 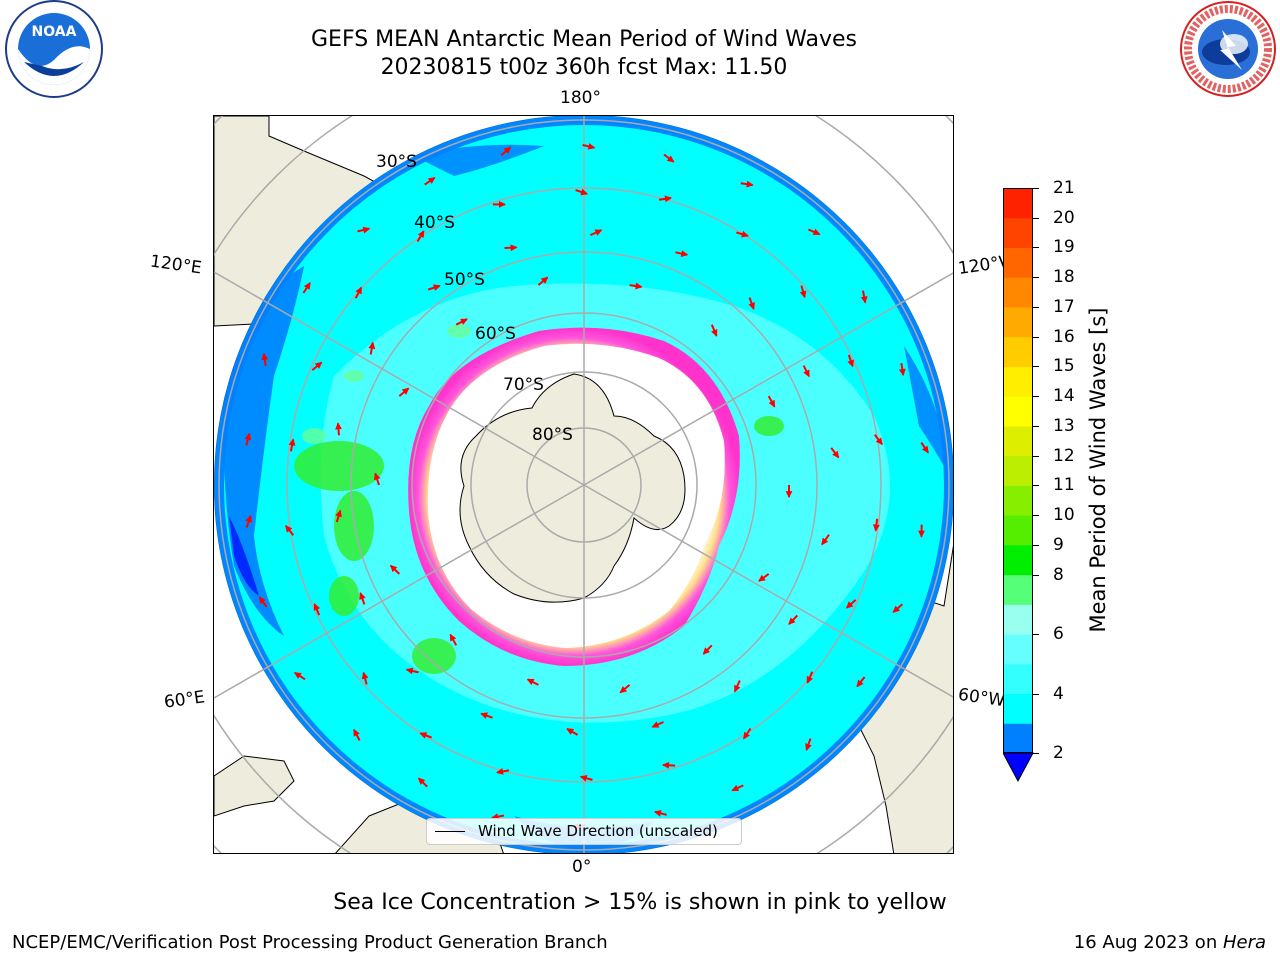 What do you see at coordinates (1064, 306) in the screenshot?
I see `colorbar-tick-label: 17` at bounding box center [1064, 306].